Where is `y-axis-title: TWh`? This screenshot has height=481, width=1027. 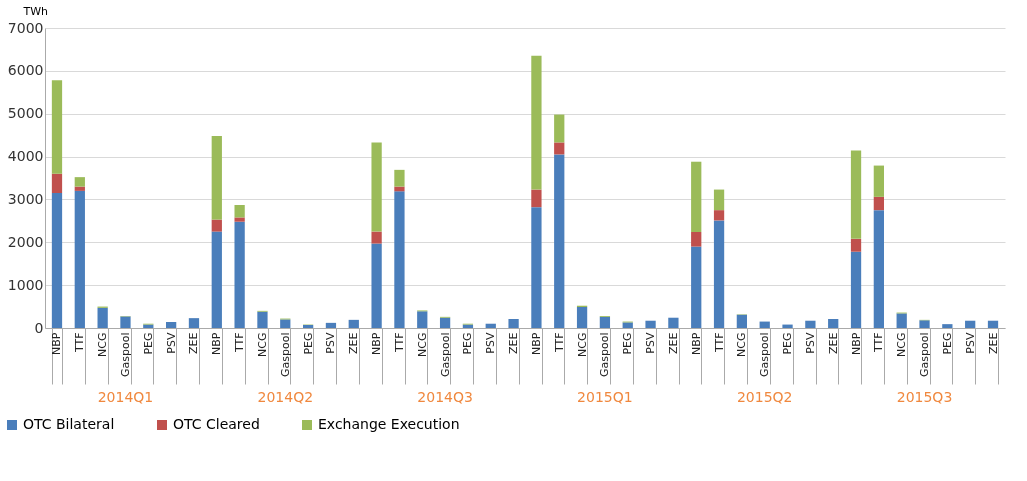
y-axis-title: TWh is located at coordinates (35, 11).